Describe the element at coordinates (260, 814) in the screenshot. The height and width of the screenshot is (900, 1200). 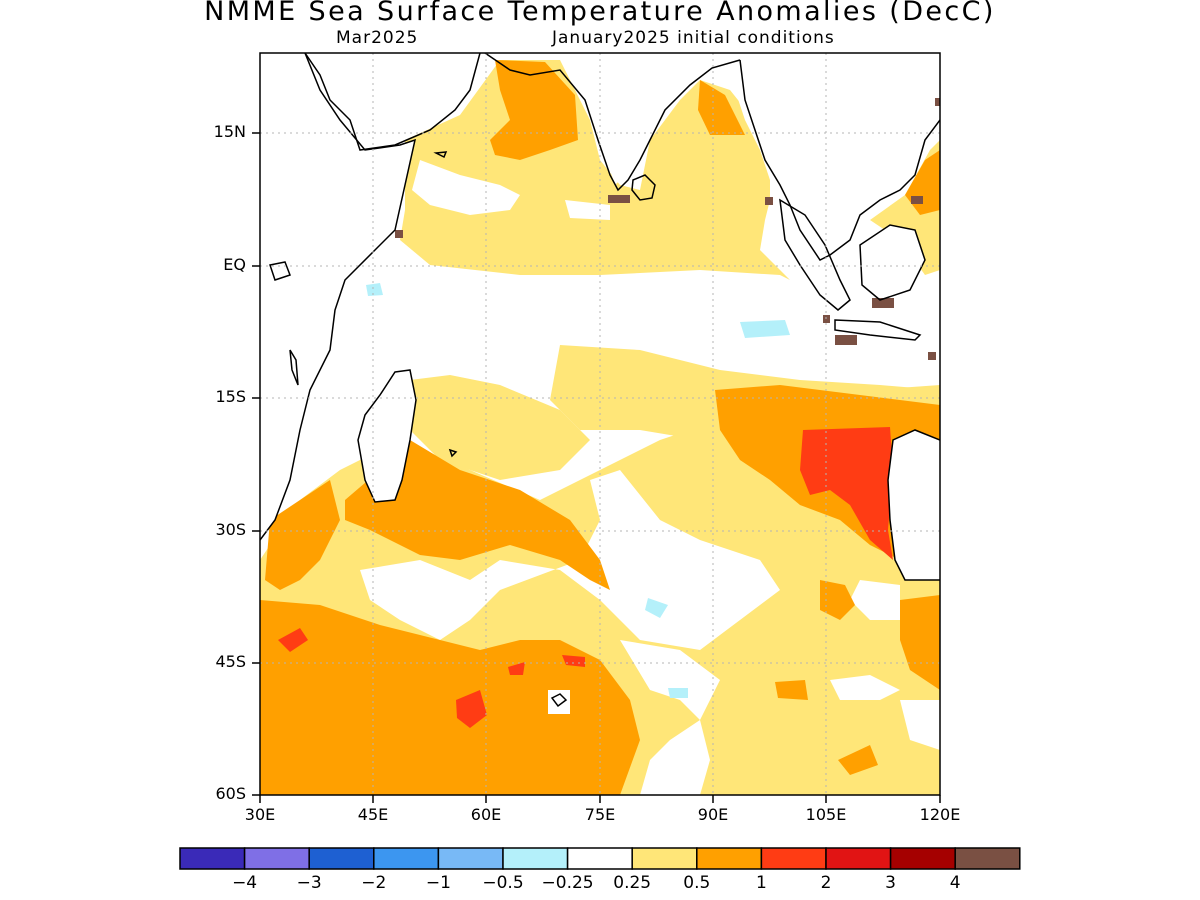
I see `lon-label-30e: 30E` at that location.